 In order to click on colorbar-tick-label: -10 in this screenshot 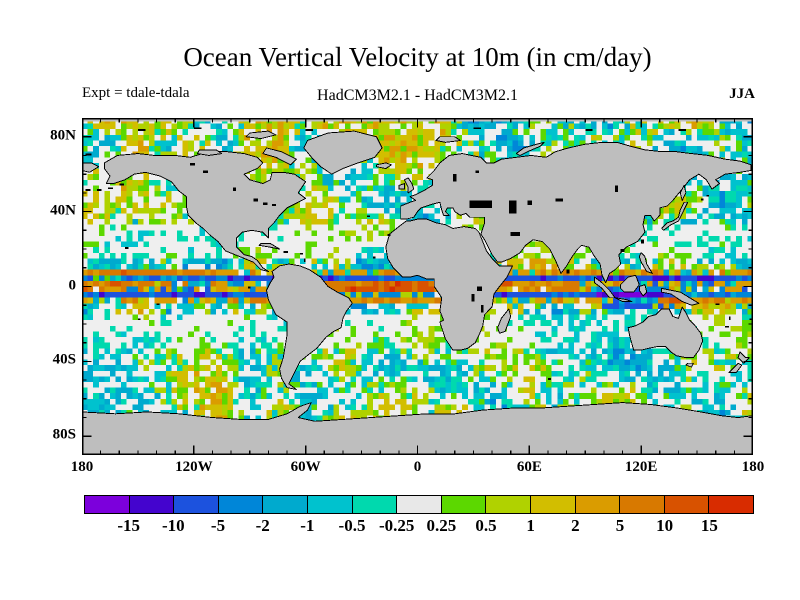, I will do `click(173, 525)`.